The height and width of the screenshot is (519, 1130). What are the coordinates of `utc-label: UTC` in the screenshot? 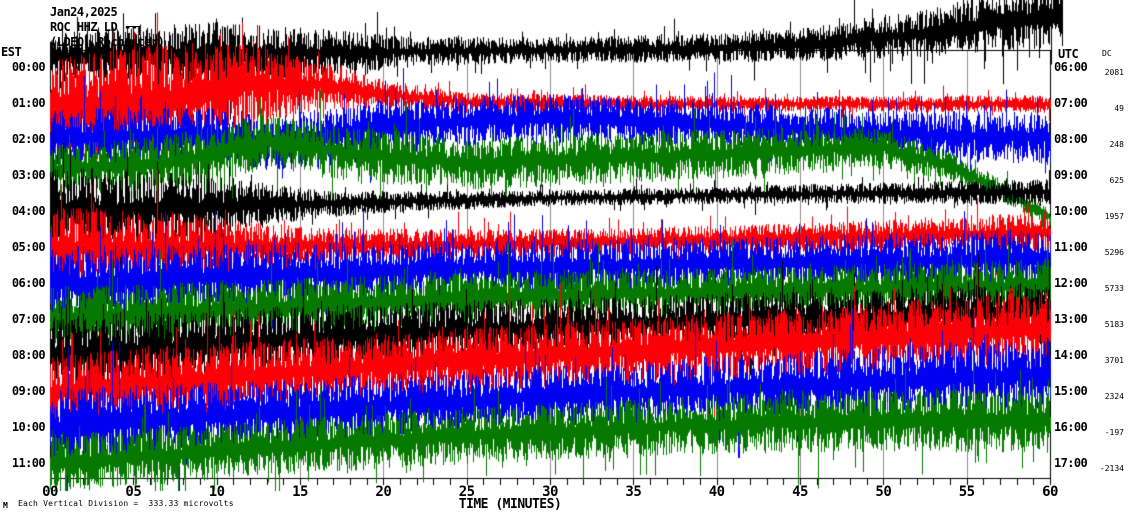 It's located at (1068, 54).